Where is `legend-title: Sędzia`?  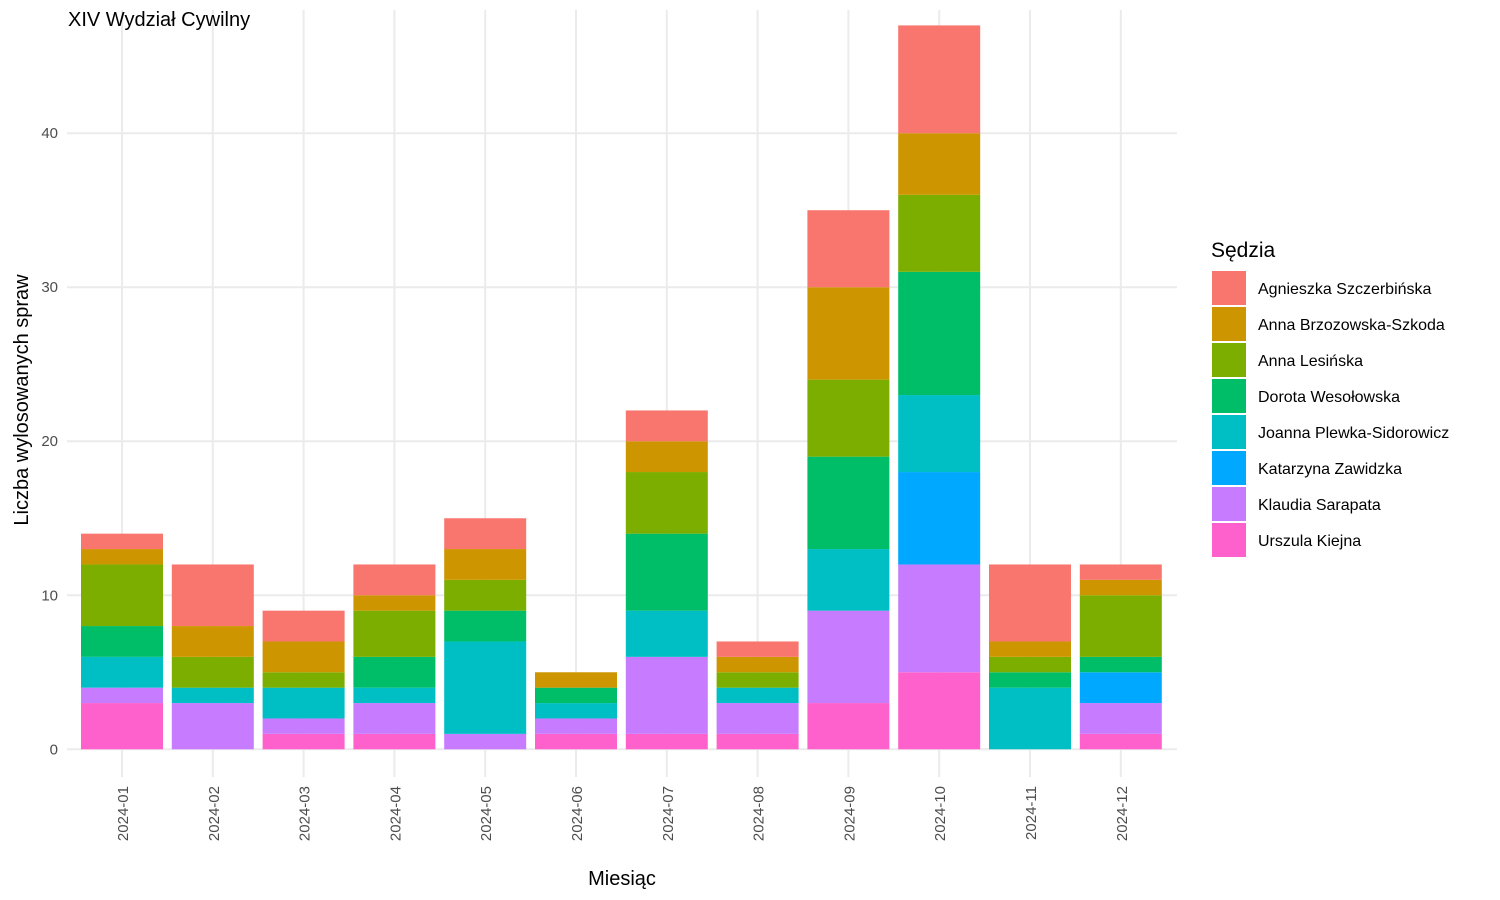 legend-title: Sędzia is located at coordinates (1243, 250).